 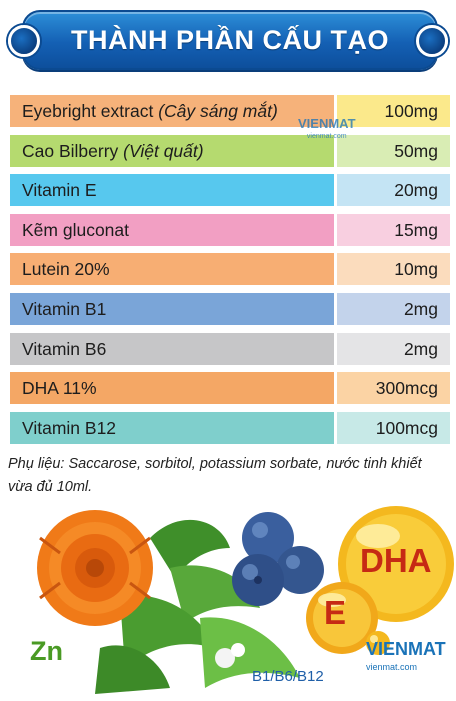 I want to click on ingredient-name-cell: DHA 11%, so click(x=172, y=388).